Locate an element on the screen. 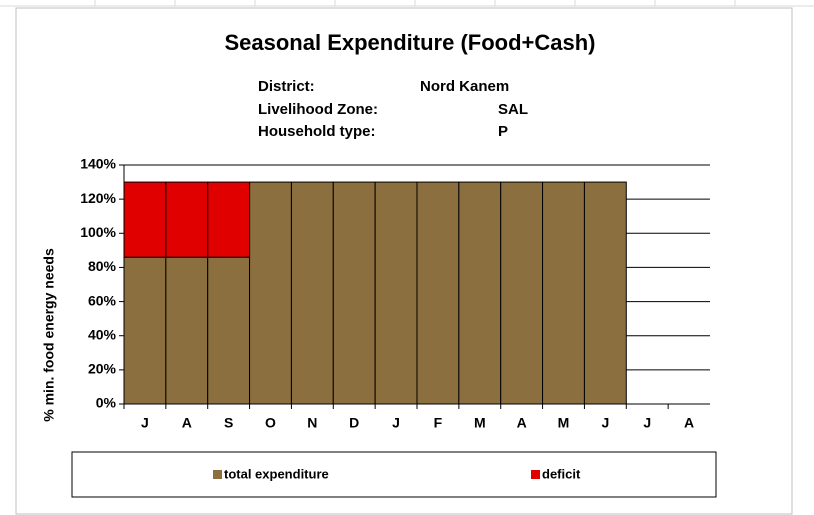  subtitle-label: Household type: is located at coordinates (317, 131).